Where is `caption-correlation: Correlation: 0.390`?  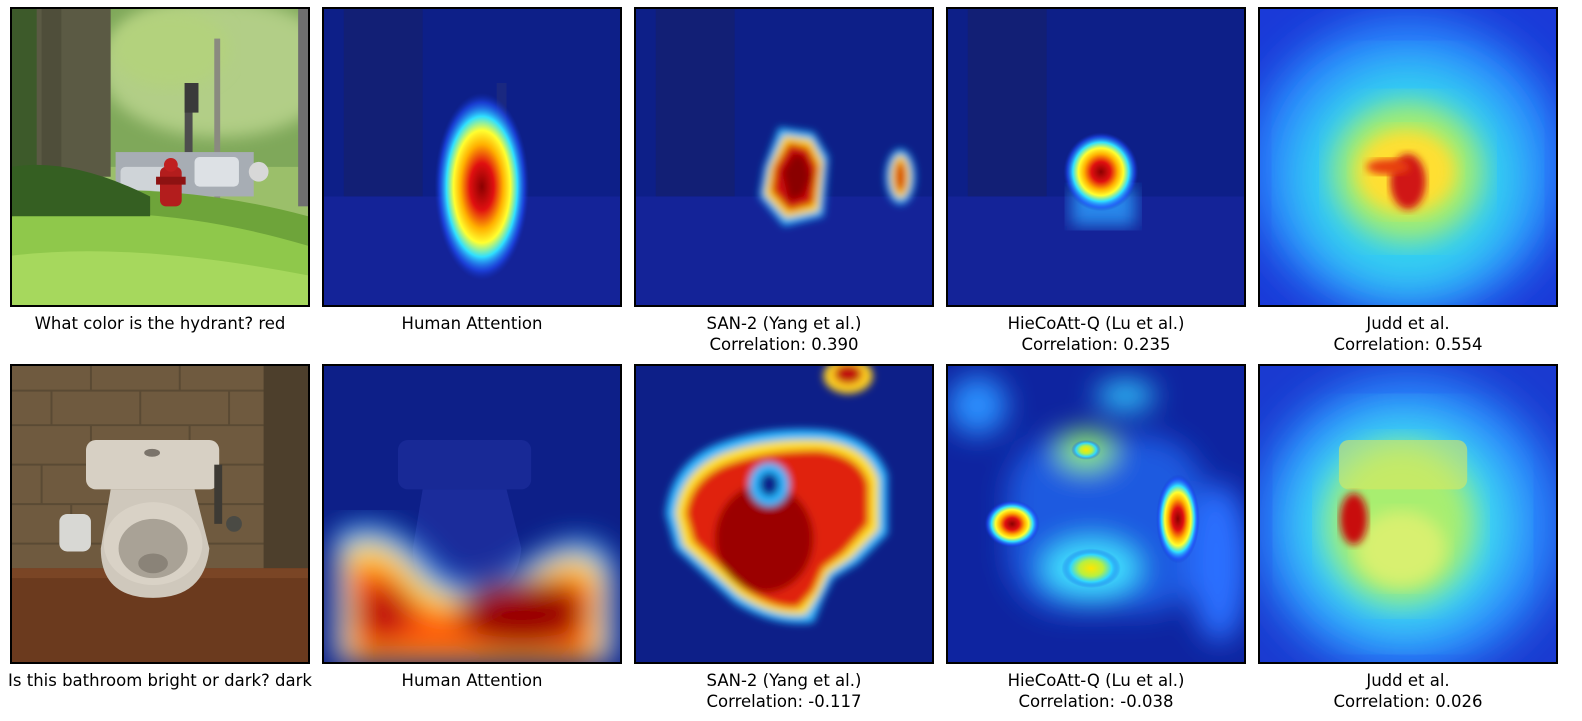 caption-correlation: Correlation: 0.390 is located at coordinates (784, 344).